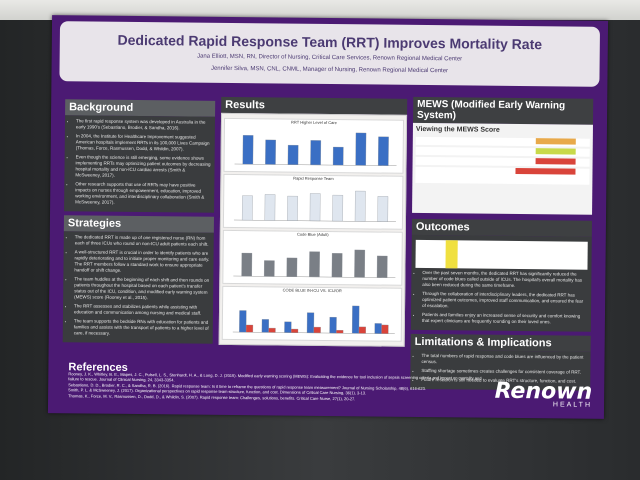 The width and height of the screenshot is (640, 480). I want to click on background-heading: Background, so click(140, 108).